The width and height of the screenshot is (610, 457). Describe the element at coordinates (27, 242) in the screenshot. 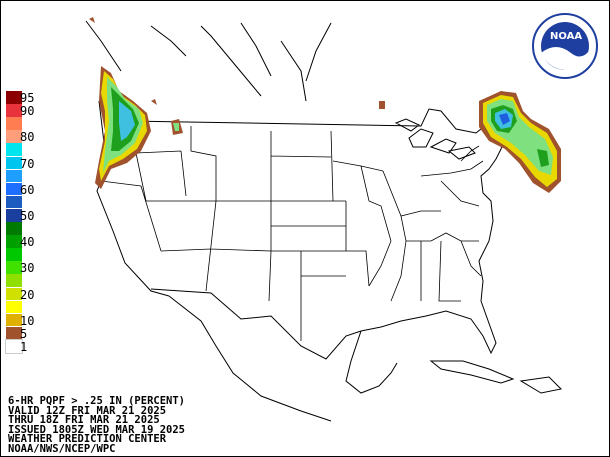

I see `legend-label: 40` at that location.